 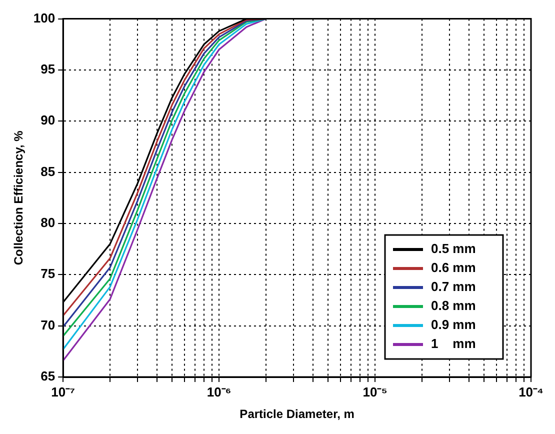 What do you see at coordinates (453, 306) in the screenshot?
I see `legend-label: 0.8 mm` at bounding box center [453, 306].